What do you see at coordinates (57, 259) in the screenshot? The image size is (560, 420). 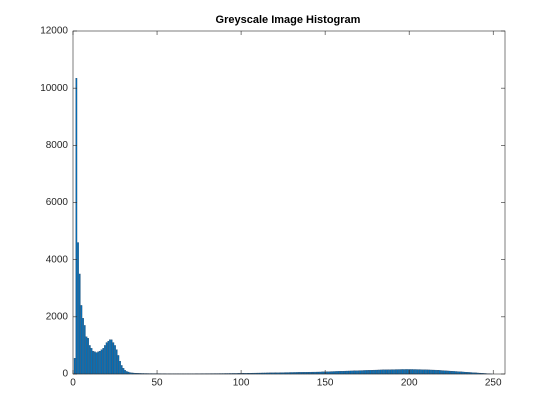 I see `y-tick-label: 4000` at bounding box center [57, 259].